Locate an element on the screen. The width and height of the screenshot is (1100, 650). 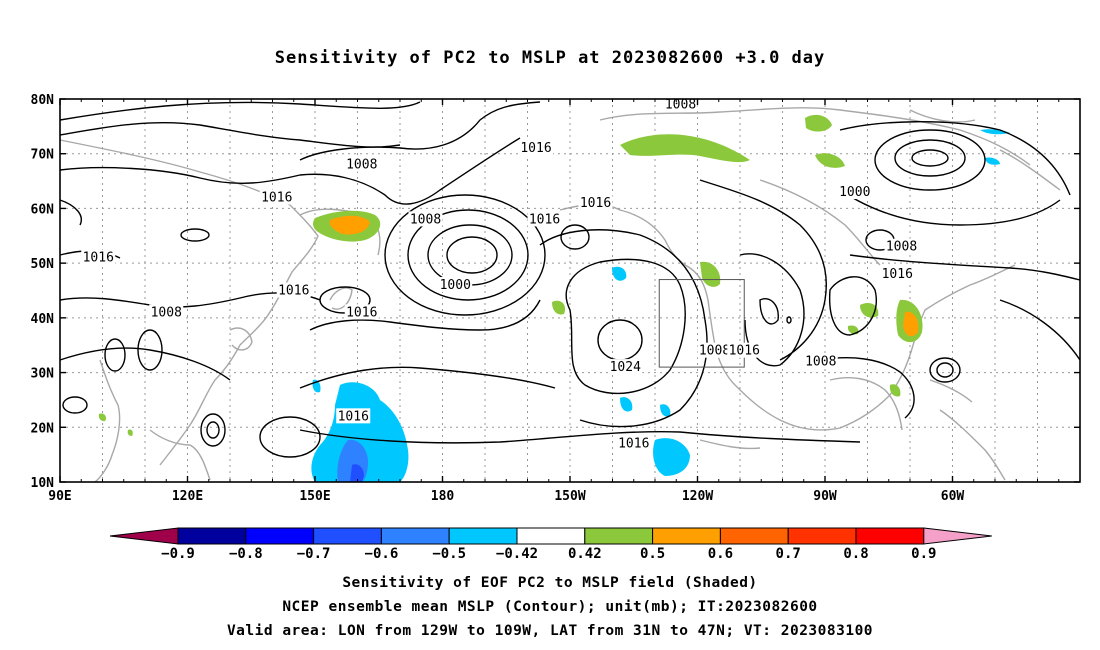
lat-tick-label: 40N is located at coordinates (43, 319).